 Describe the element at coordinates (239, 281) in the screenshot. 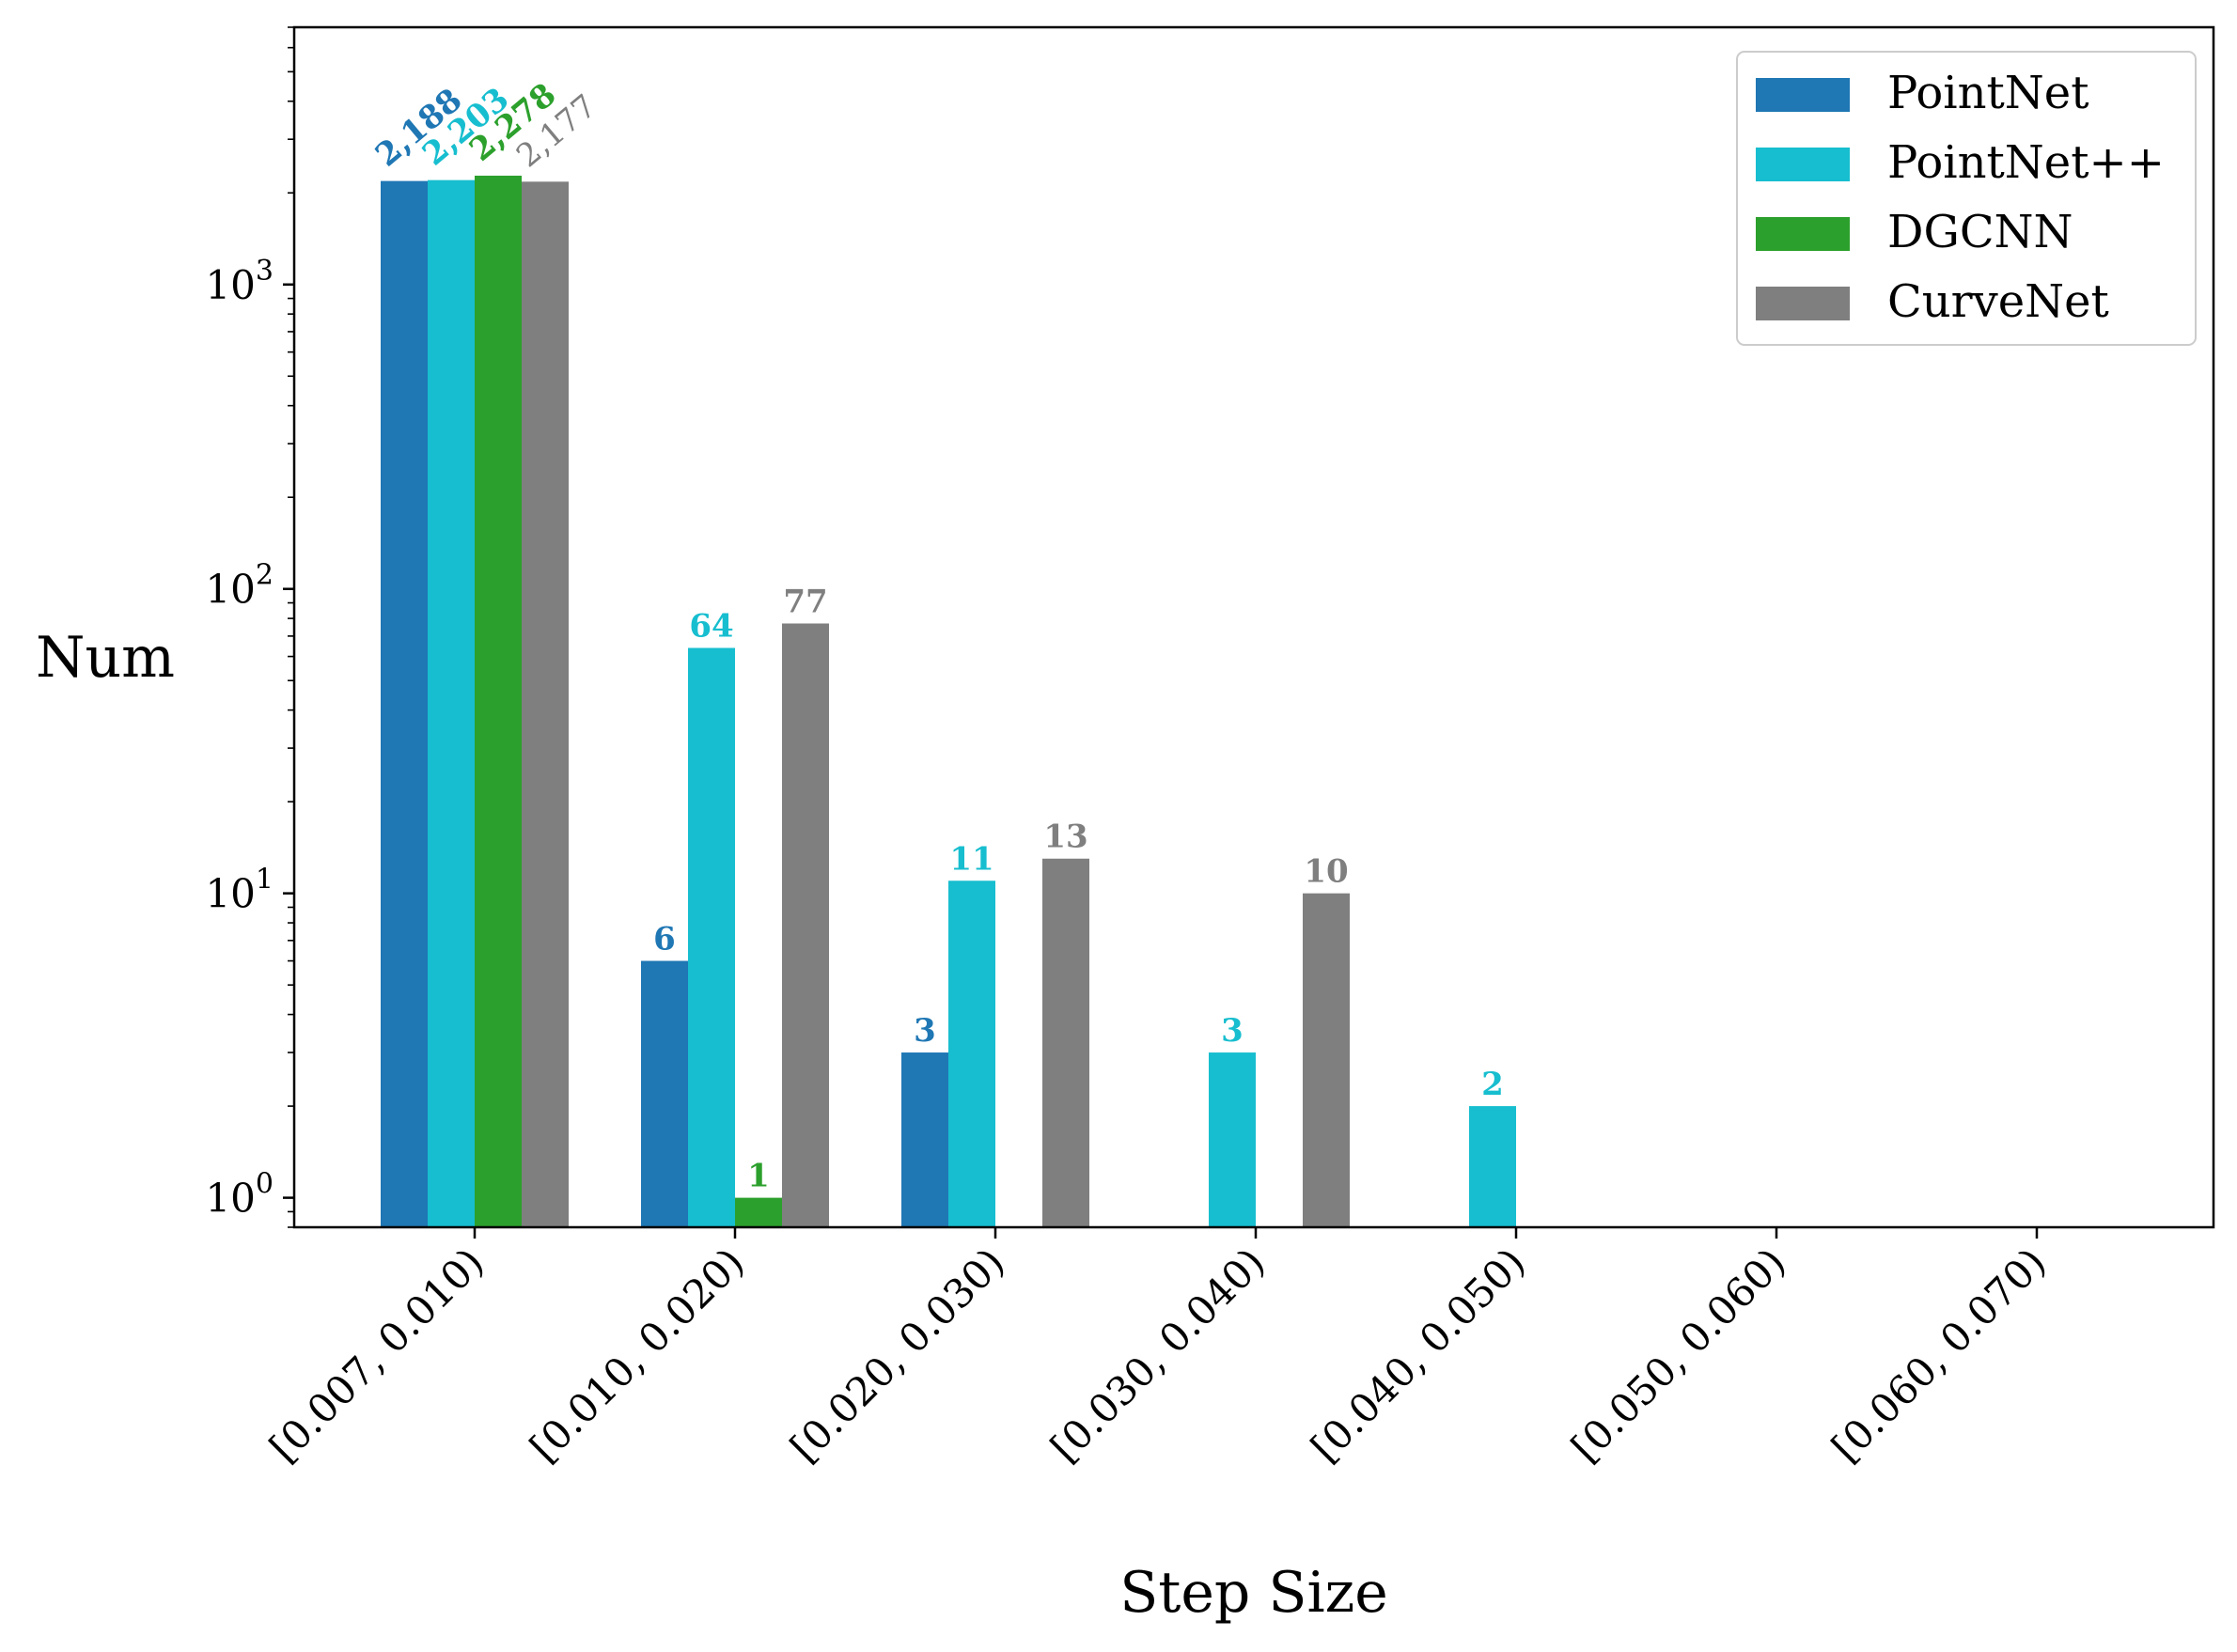

I see `y-tick-label-3: 10³` at that location.